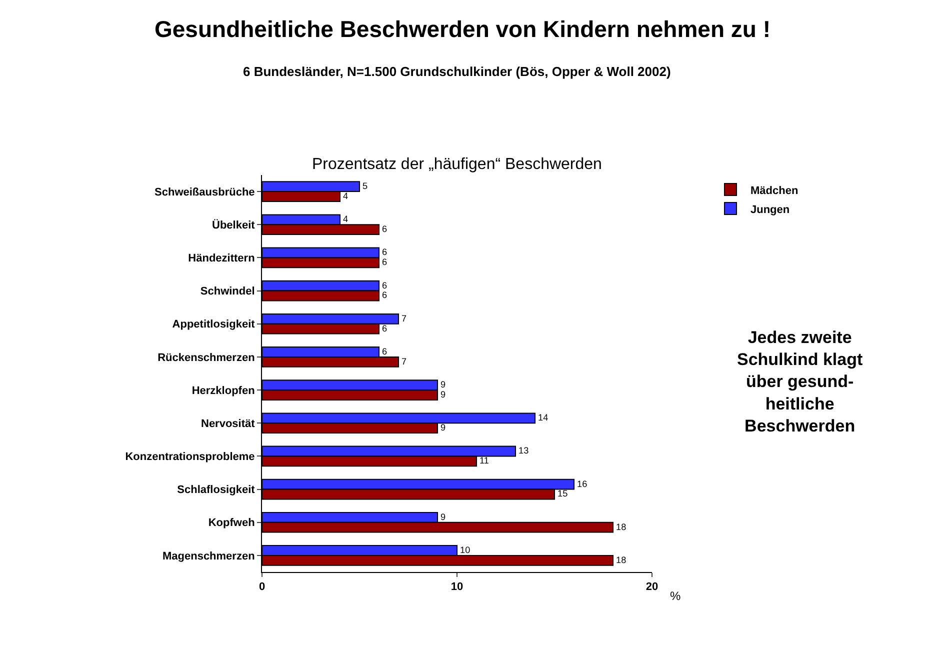 The image size is (925, 648). What do you see at coordinates (222, 258) in the screenshot?
I see `y-tick-label: Händezittern` at bounding box center [222, 258].